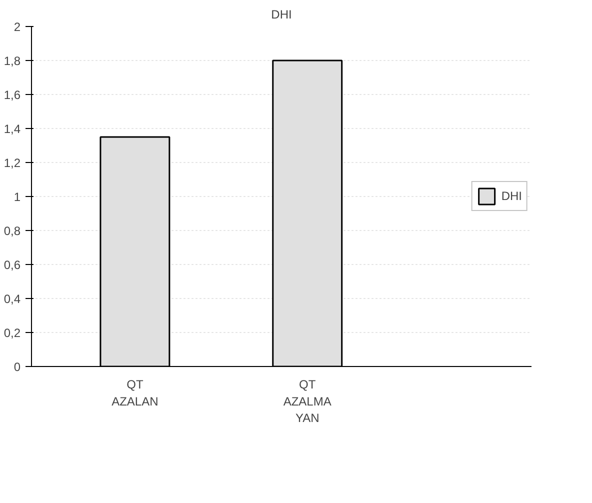 The image size is (592, 503). Describe the element at coordinates (12, 163) in the screenshot. I see `y-tick-label: 1,2` at that location.